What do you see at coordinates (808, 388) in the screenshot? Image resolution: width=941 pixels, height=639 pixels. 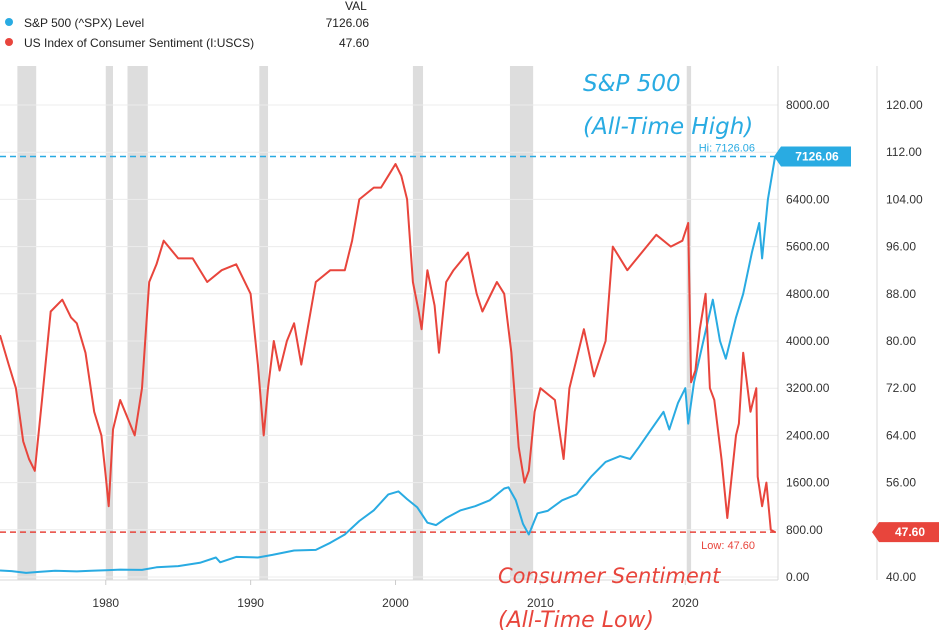 I see `left-axis-tick: 3200.00` at bounding box center [808, 388].